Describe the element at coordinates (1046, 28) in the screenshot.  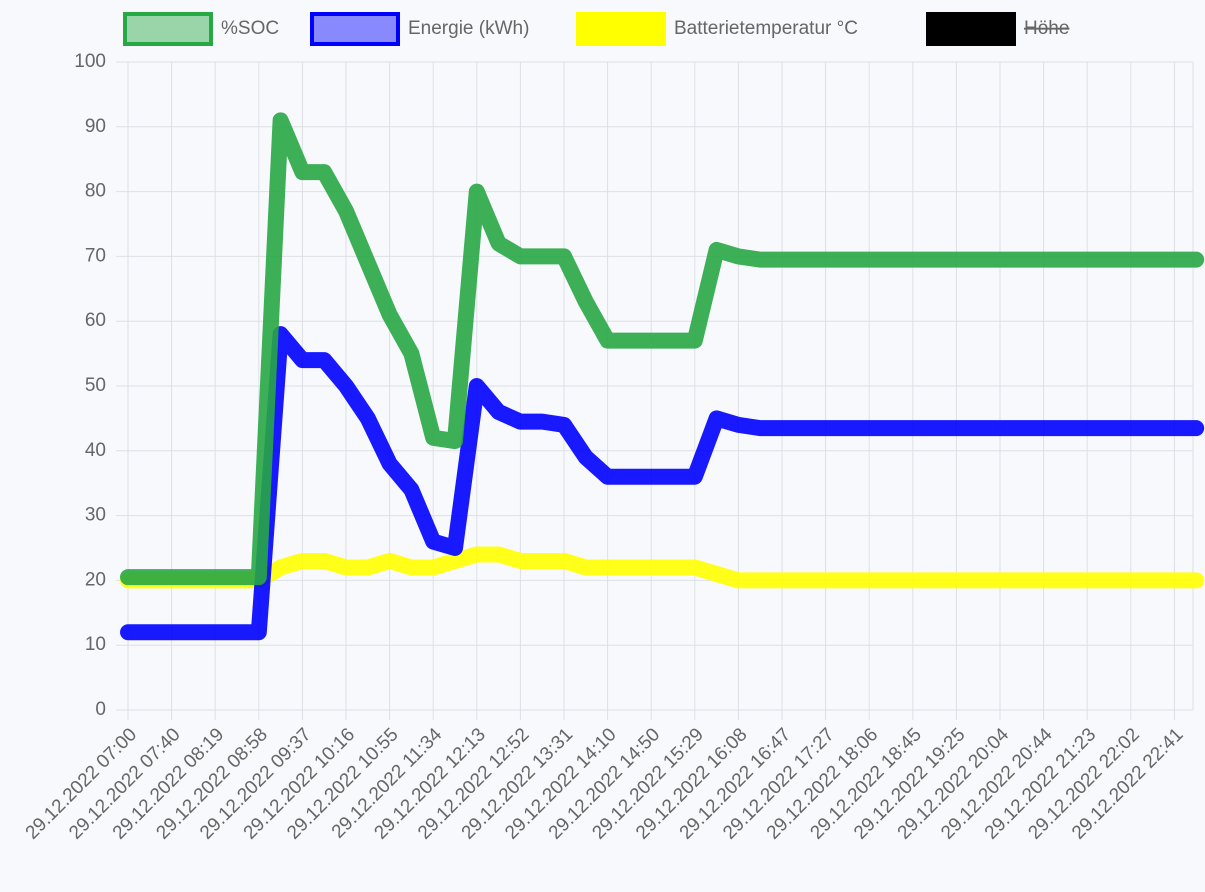
I see `legend-label: Höhe` at that location.